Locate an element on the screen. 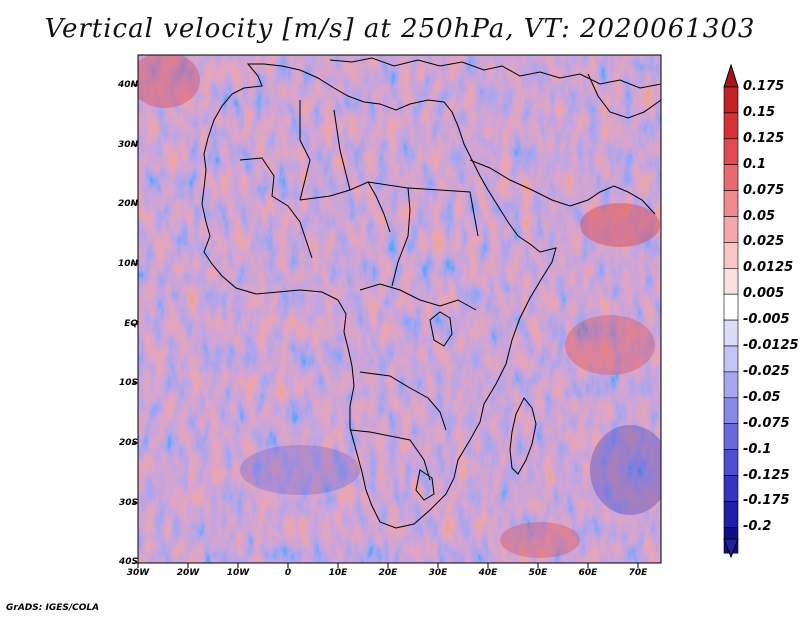 The height and width of the screenshot is (618, 800). lon-label-30e: 30E is located at coordinates (438, 573).